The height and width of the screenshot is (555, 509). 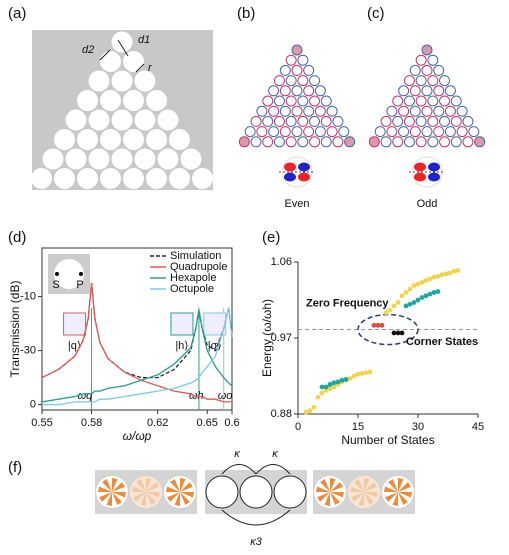 I want to click on inset-label: S, so click(x=55, y=285).